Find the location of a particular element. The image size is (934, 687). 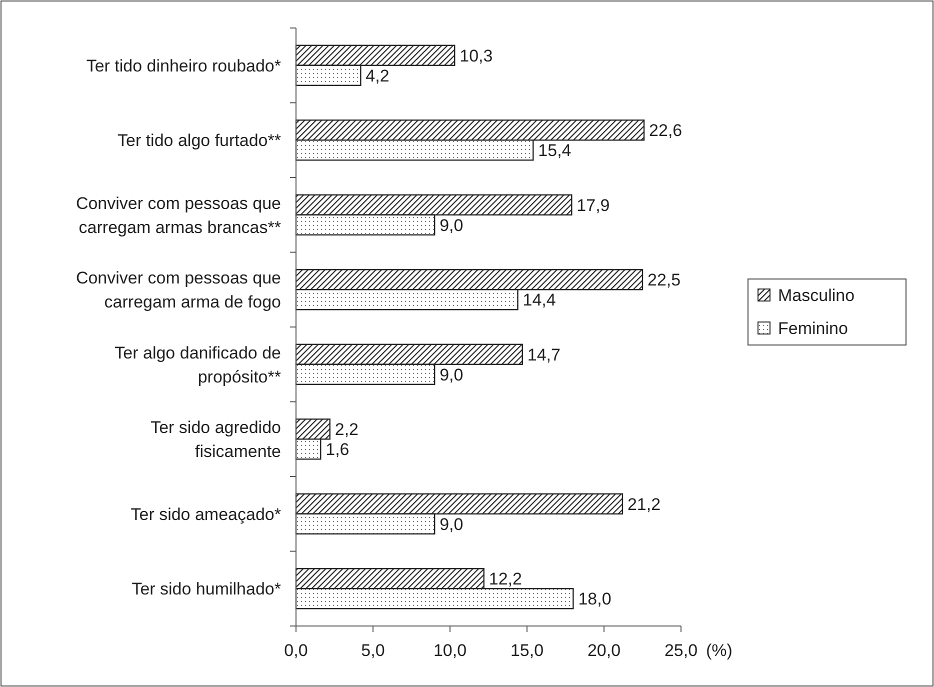

x-axis-title: (%) is located at coordinates (719, 650).